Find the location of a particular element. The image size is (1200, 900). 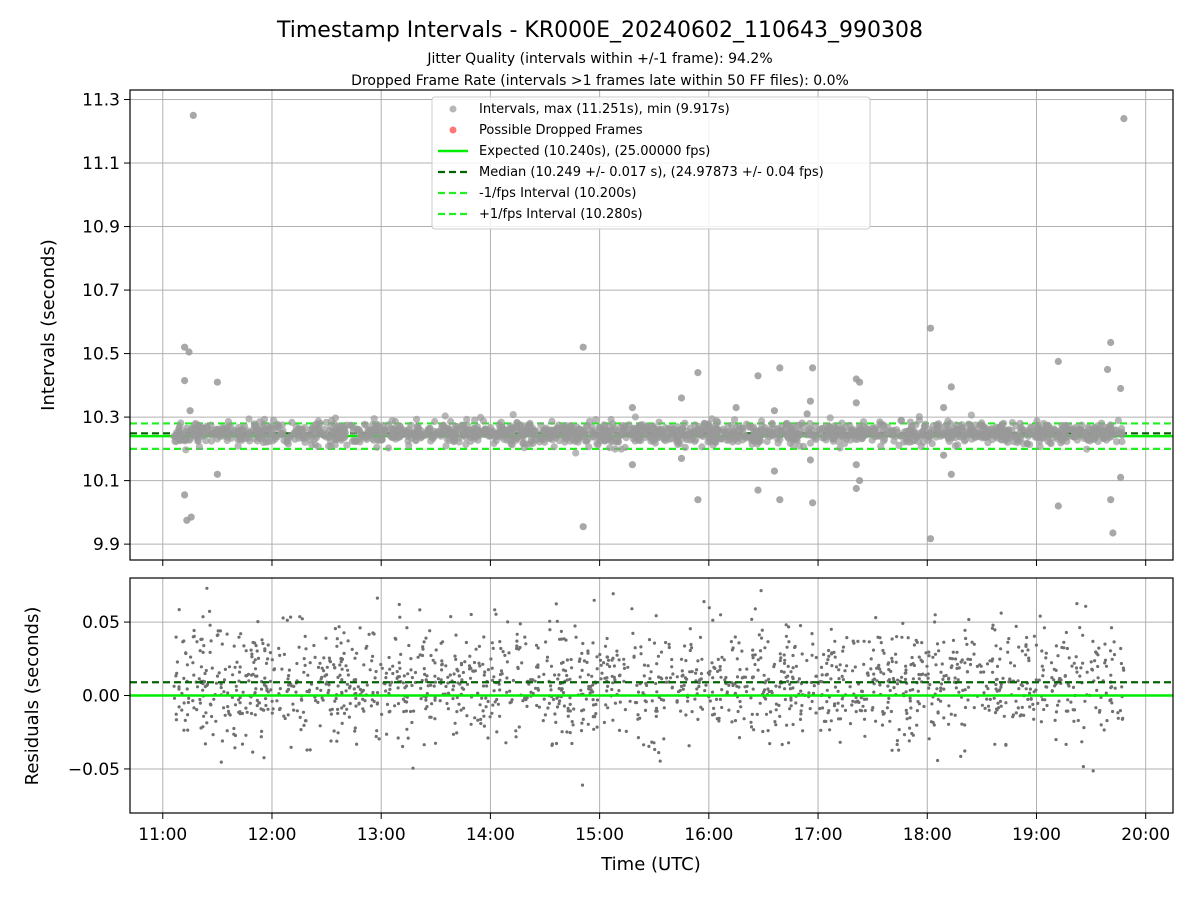

x-tick-label: 14:00 is located at coordinates (490, 835).